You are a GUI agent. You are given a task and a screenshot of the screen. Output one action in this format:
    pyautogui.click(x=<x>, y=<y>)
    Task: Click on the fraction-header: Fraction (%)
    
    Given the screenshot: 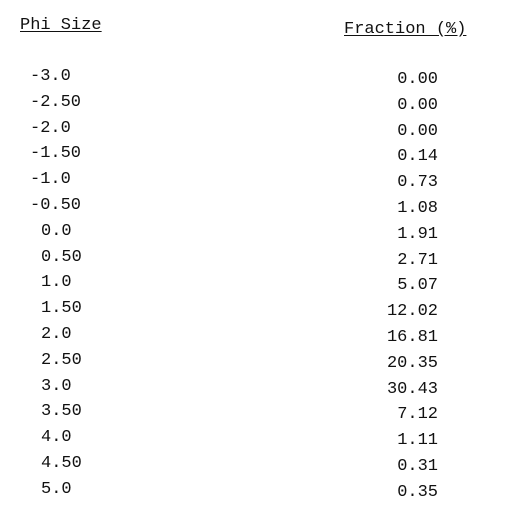 What is the action you would take?
    pyautogui.click(x=405, y=29)
    